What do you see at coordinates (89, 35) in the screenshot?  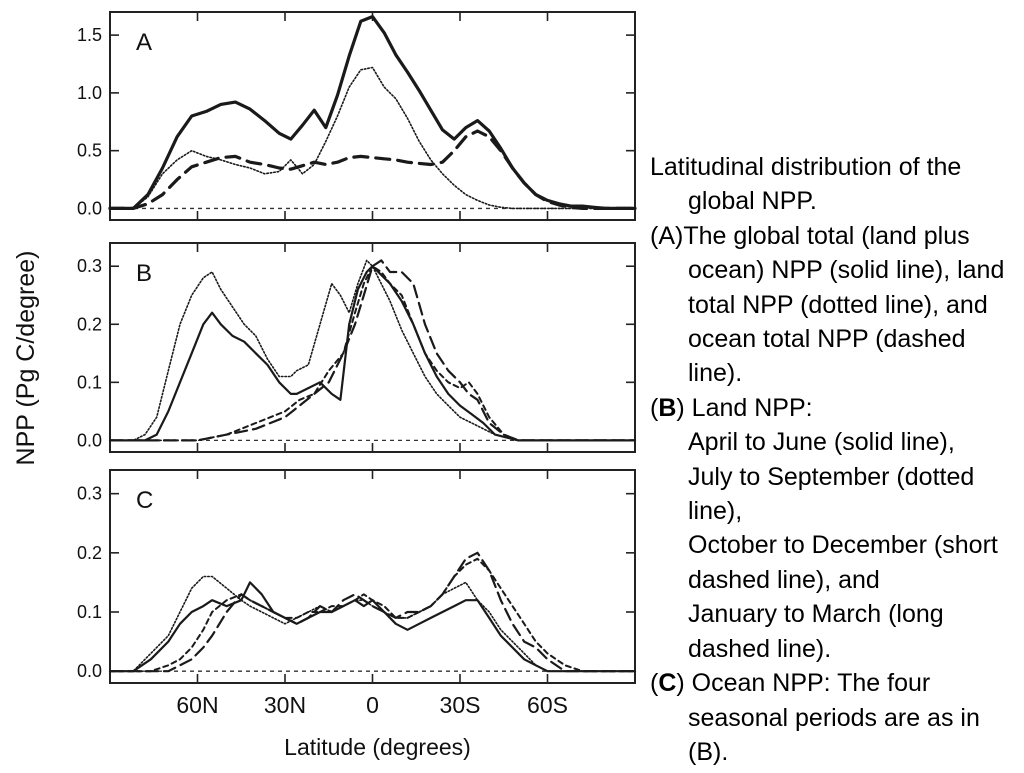 I see `y-tick-label: 1.5` at bounding box center [89, 35].